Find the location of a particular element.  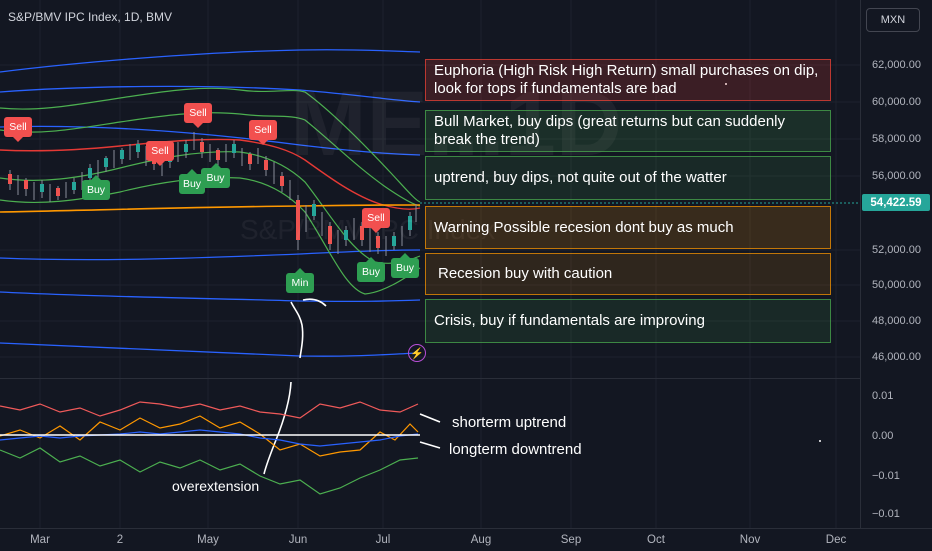

price-label: 62,000.00 is located at coordinates (896, 65).